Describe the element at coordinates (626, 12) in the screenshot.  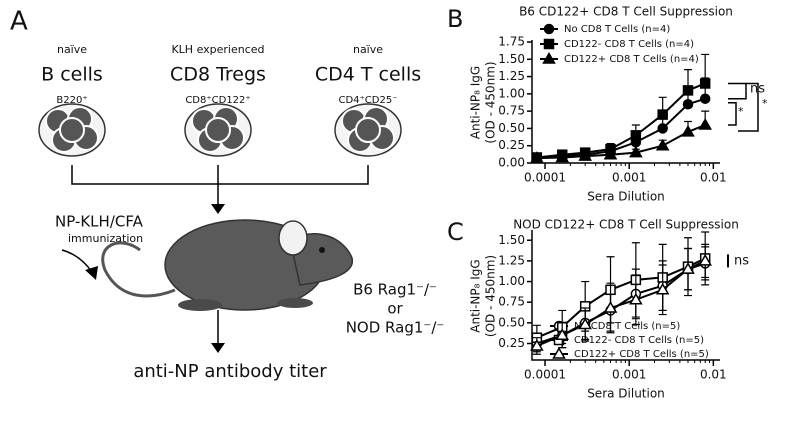
I see `chart-title: B6 CD122+ CD8 T Cell Suppression` at that location.